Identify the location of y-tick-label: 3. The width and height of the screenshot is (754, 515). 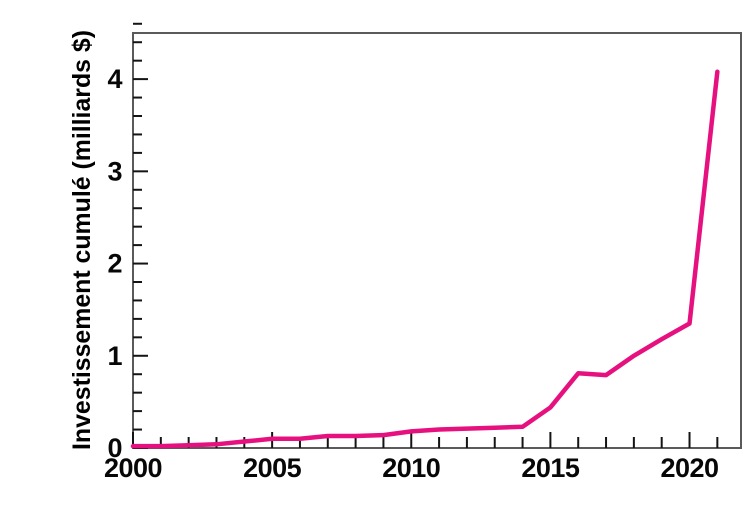
(114, 171).